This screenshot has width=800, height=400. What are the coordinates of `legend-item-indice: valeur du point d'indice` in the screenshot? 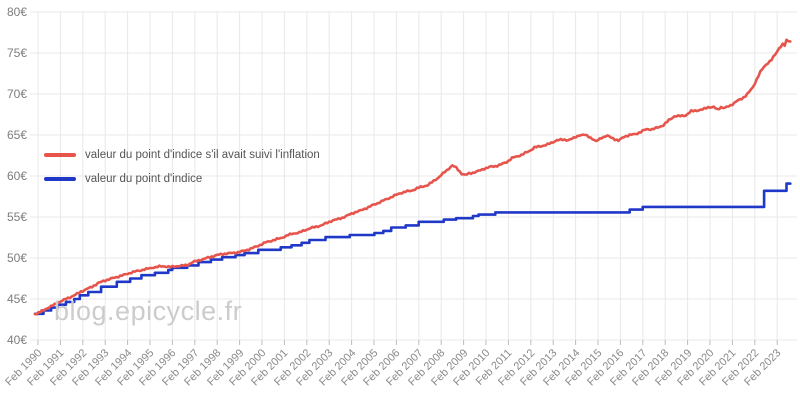 It's located at (182, 179).